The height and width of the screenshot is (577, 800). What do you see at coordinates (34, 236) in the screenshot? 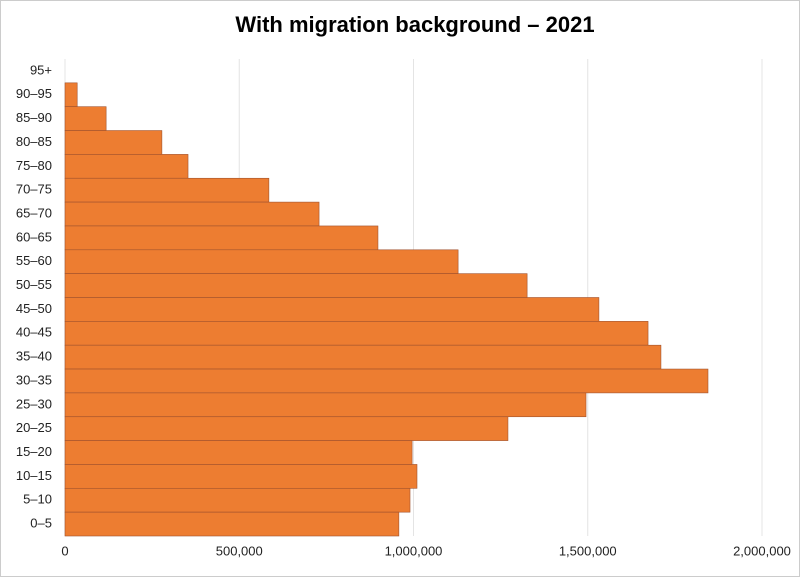
I see `y-tick-label: 60–65` at bounding box center [34, 236].